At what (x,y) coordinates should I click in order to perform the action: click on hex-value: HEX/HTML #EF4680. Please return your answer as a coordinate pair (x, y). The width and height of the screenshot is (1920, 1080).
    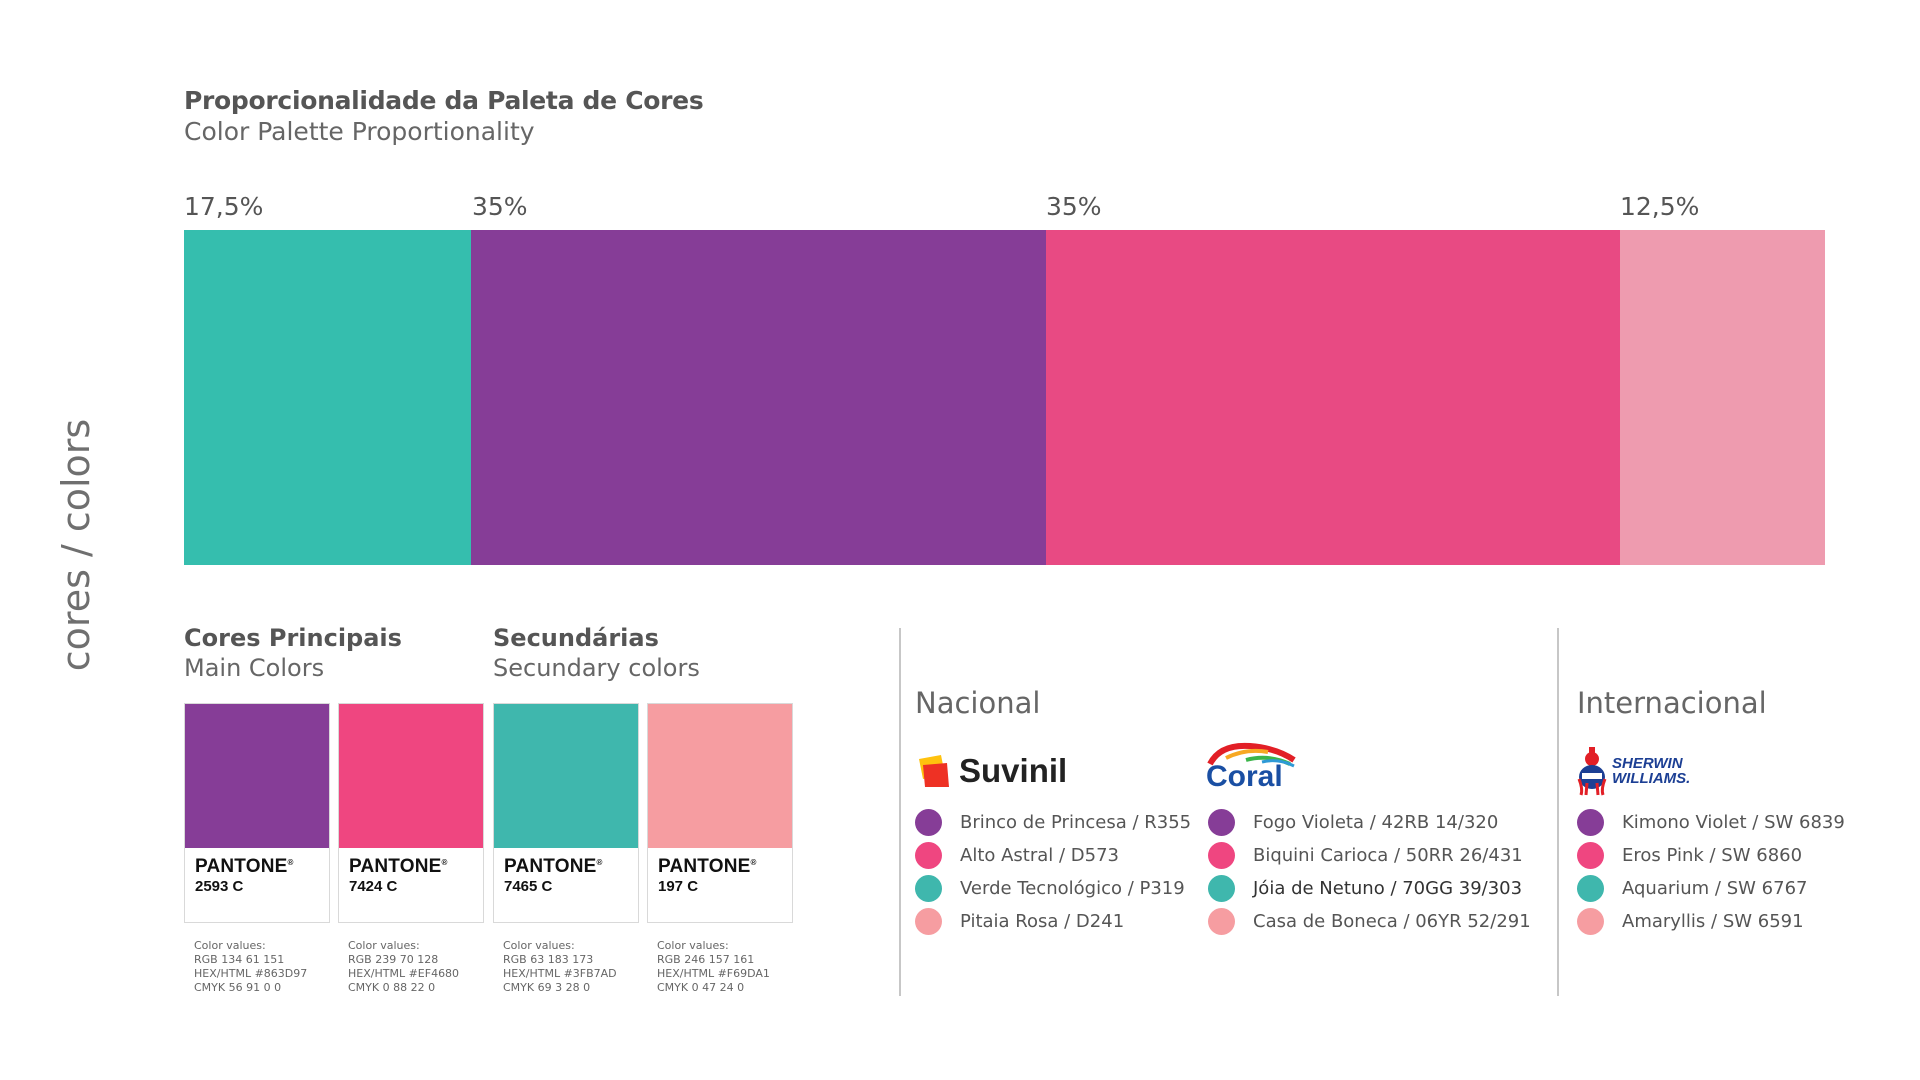
    Looking at the image, I should click on (404, 973).